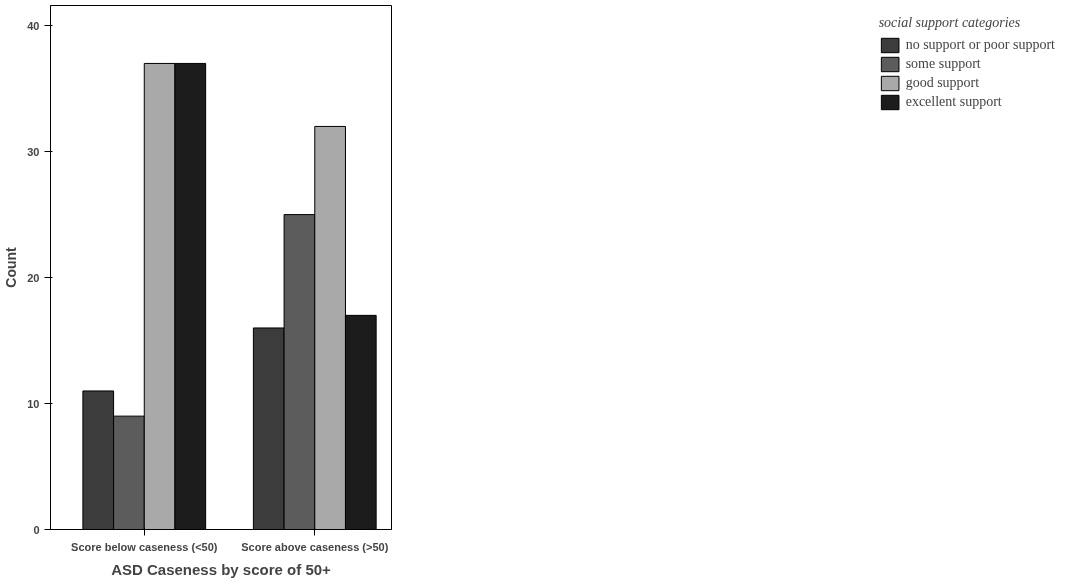 The height and width of the screenshot is (588, 1072). Describe the element at coordinates (315, 546) in the screenshot. I see `x-tick-label: Score above caseness (>50)` at that location.